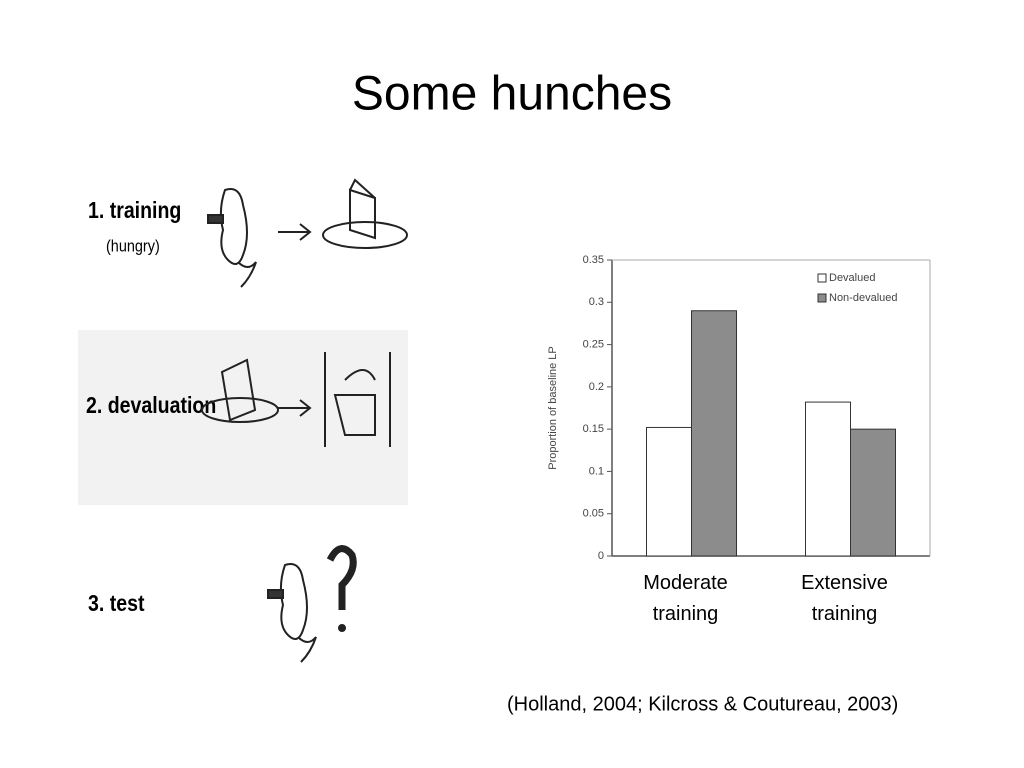 Image resolution: width=1024 pixels, height=768 pixels. I want to click on y-tick-label: 0, so click(601, 556).